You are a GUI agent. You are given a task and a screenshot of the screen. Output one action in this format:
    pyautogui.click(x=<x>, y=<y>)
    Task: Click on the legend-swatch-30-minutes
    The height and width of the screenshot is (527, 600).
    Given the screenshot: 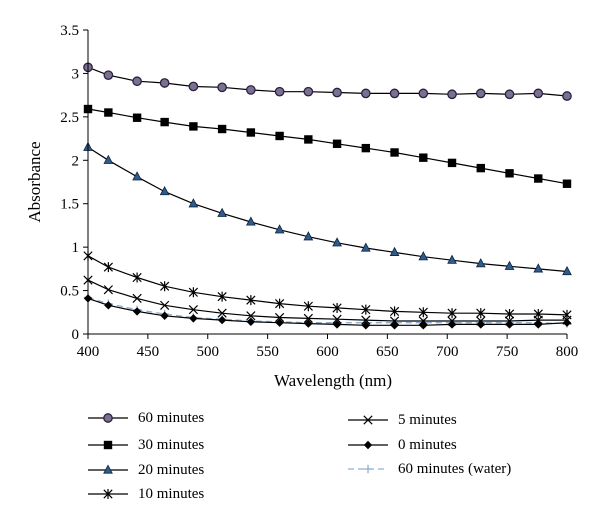 What is the action you would take?
    pyautogui.click(x=108, y=445)
    